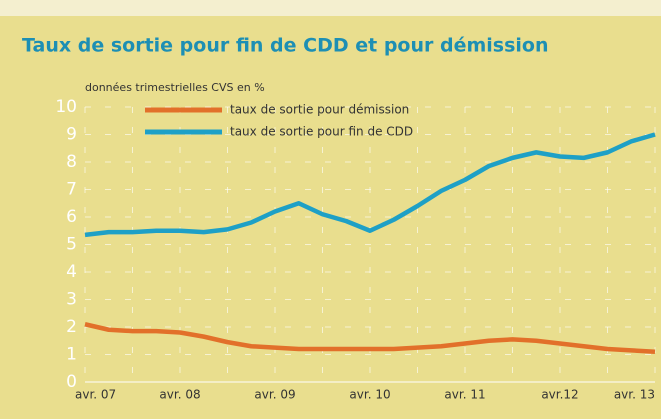  What do you see at coordinates (369, 395) in the screenshot?
I see `x-tick-label: avr. 10` at bounding box center [369, 395].